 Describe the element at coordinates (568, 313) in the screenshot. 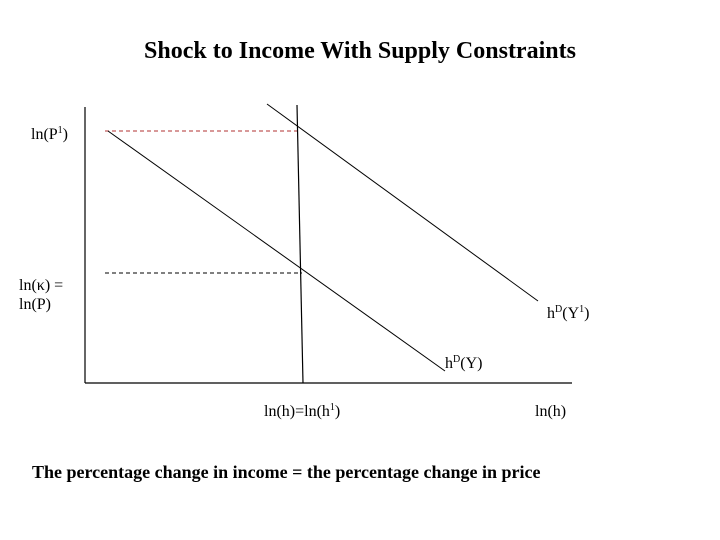

I see `hdy1-curve-label: hD(Y1)` at that location.